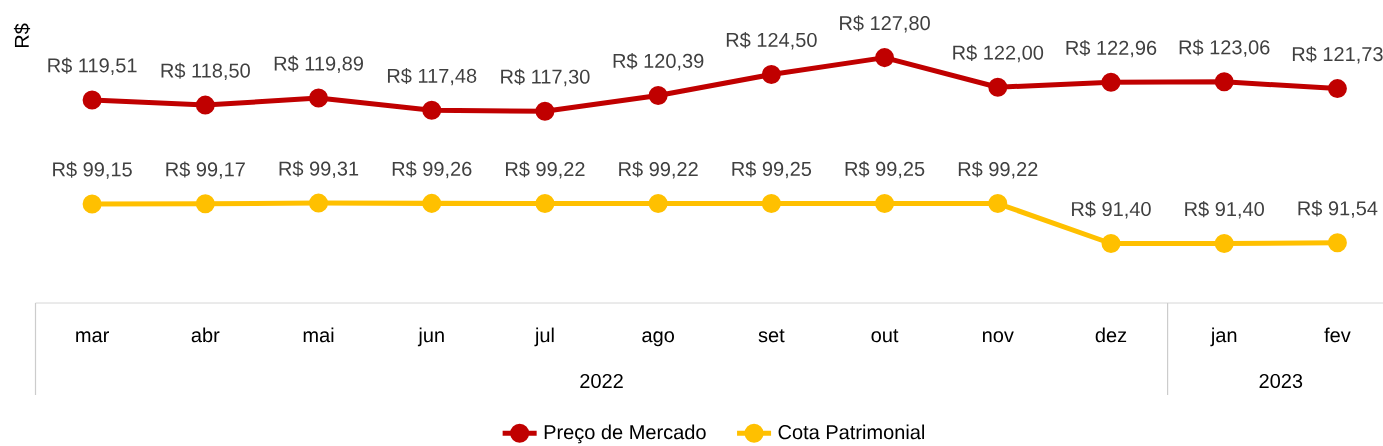 This screenshot has width=1383, height=446. Describe the element at coordinates (1111, 48) in the screenshot. I see `data-label: R$ 122,96` at that location.